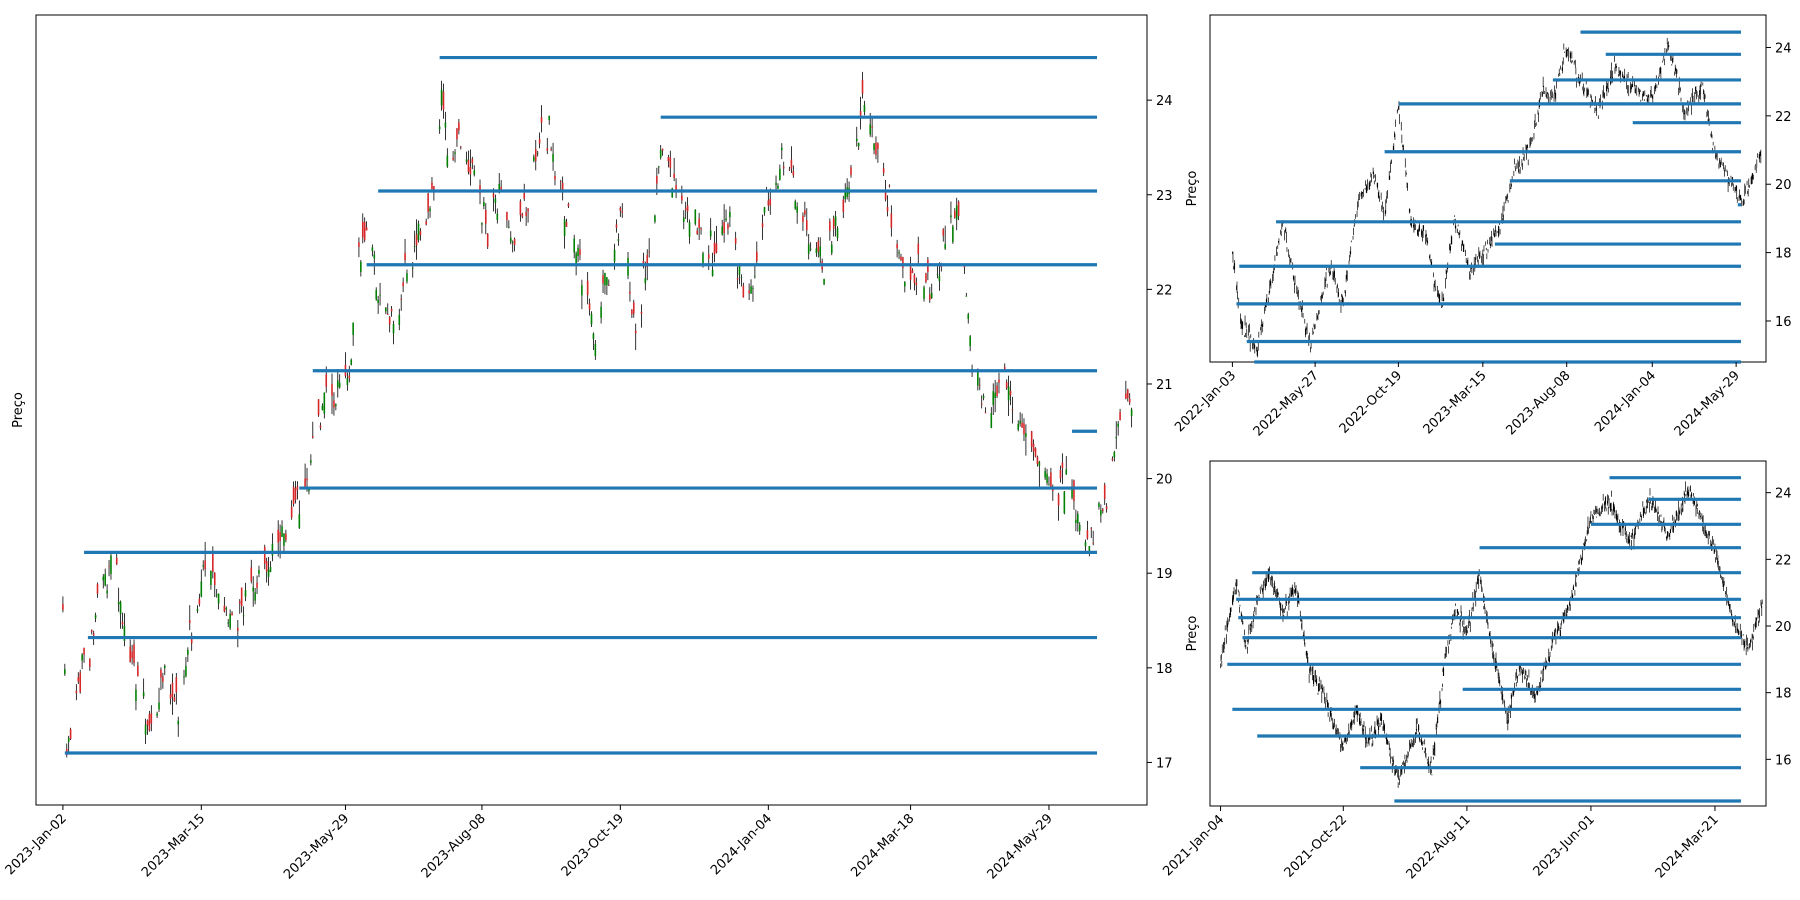 The height and width of the screenshot is (900, 1800). I want to click on bottom-right-candles, so click(1491, 634).